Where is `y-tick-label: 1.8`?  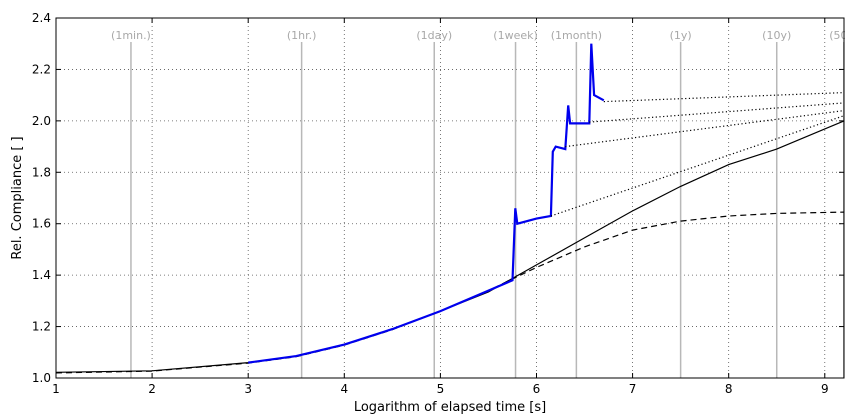 y-tick-label: 1.8 is located at coordinates (41, 172).